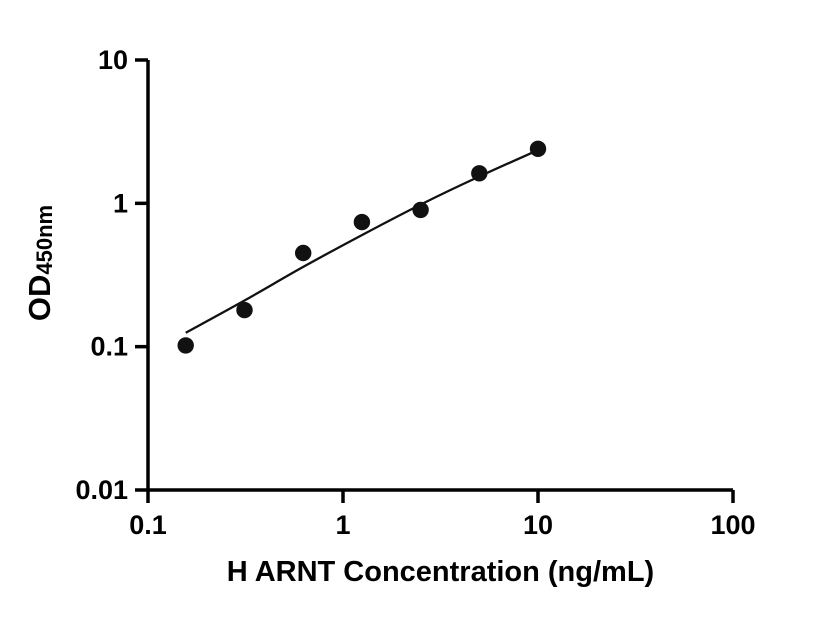 The width and height of the screenshot is (816, 640). Describe the element at coordinates (109, 347) in the screenshot. I see `y-tick-label: 0.1` at that location.